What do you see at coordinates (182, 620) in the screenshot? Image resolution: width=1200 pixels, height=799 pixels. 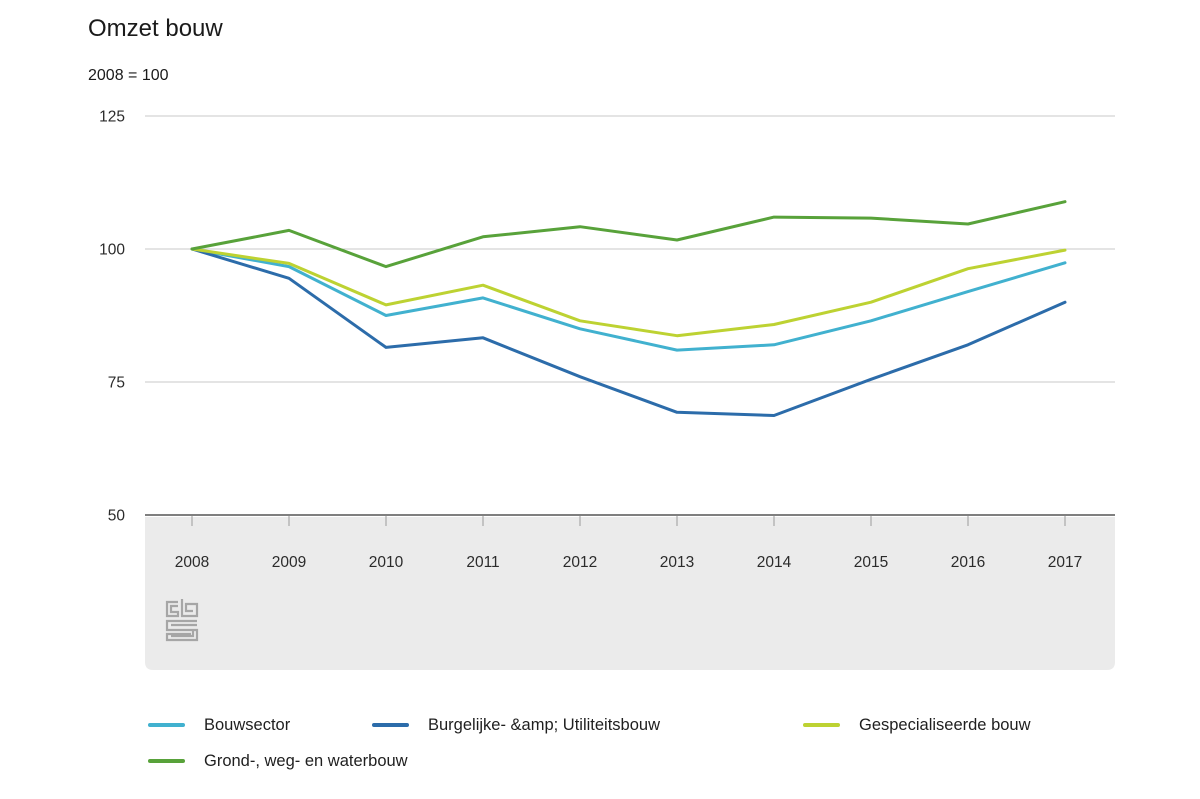 I see `cbs-logo-icon` at bounding box center [182, 620].